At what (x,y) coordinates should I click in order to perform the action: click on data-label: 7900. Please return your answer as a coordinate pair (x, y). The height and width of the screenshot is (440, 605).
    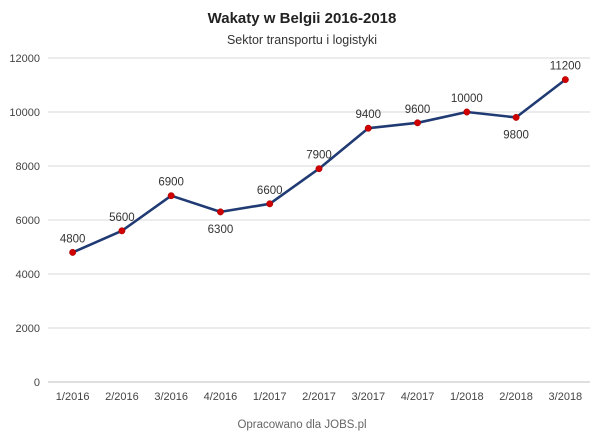
    Looking at the image, I should click on (319, 156).